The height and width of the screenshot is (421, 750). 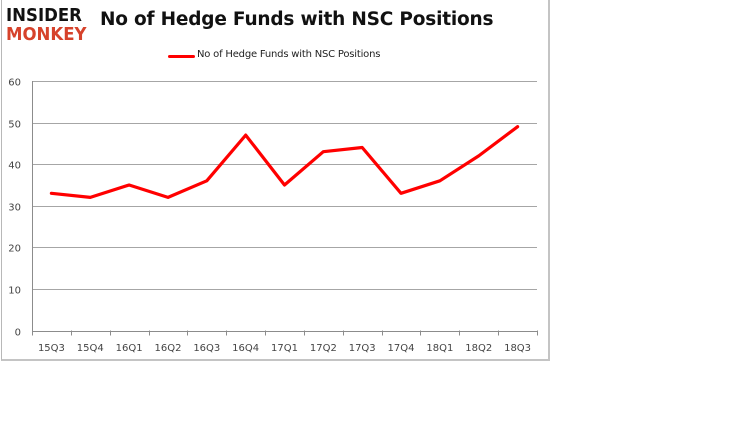 I want to click on x-tick-label: 17Q3, so click(x=362, y=348).